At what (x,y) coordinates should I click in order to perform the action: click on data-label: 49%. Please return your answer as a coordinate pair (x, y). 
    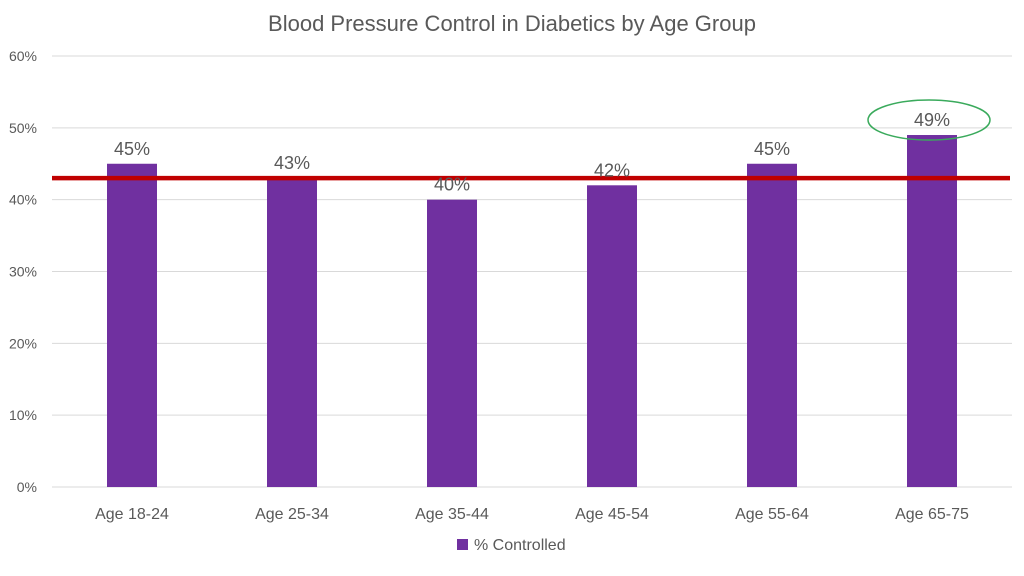
    Looking at the image, I should click on (932, 120).